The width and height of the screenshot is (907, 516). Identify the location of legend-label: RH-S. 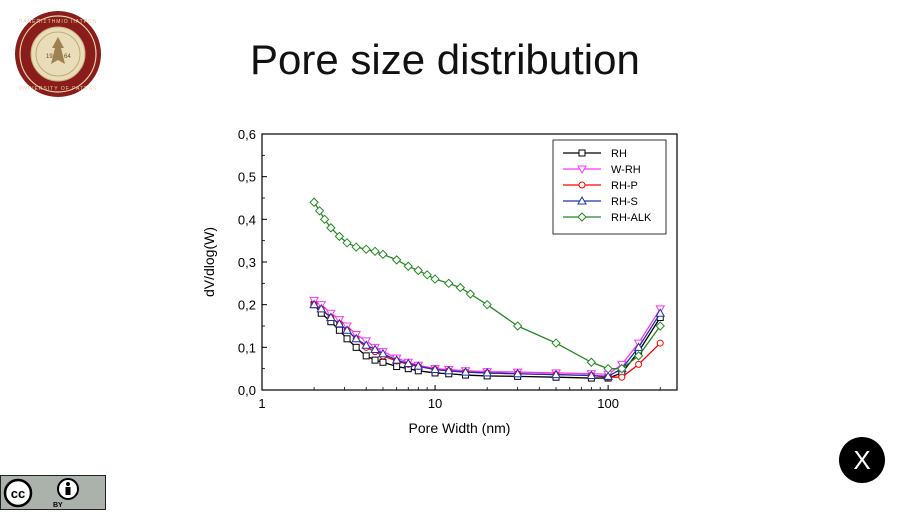
(624, 202).